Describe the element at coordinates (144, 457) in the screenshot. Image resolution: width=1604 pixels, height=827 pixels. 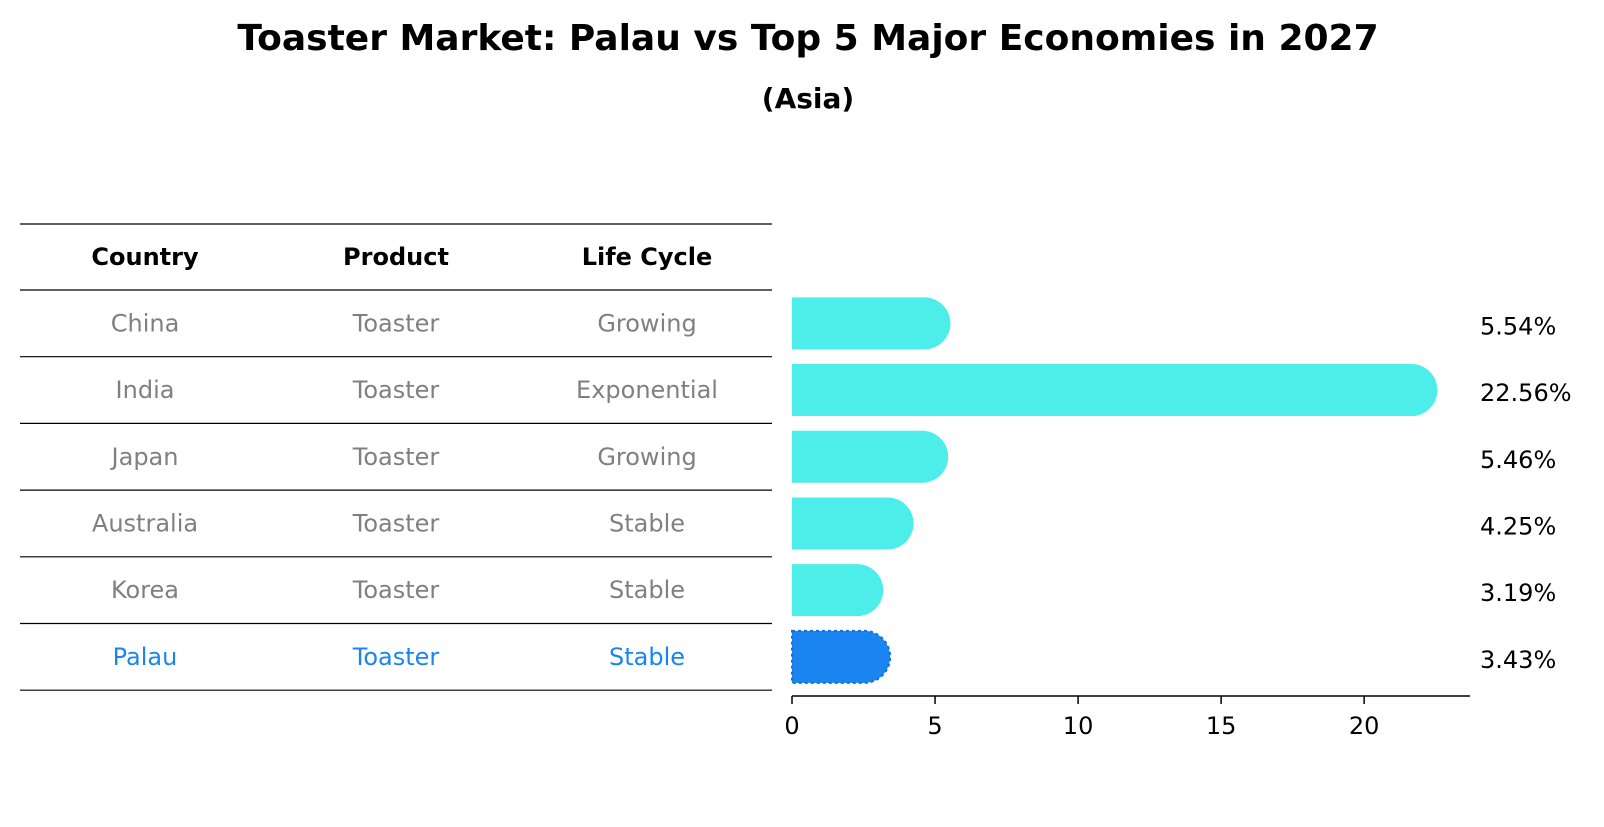
I see `table-cell: Japan` at that location.